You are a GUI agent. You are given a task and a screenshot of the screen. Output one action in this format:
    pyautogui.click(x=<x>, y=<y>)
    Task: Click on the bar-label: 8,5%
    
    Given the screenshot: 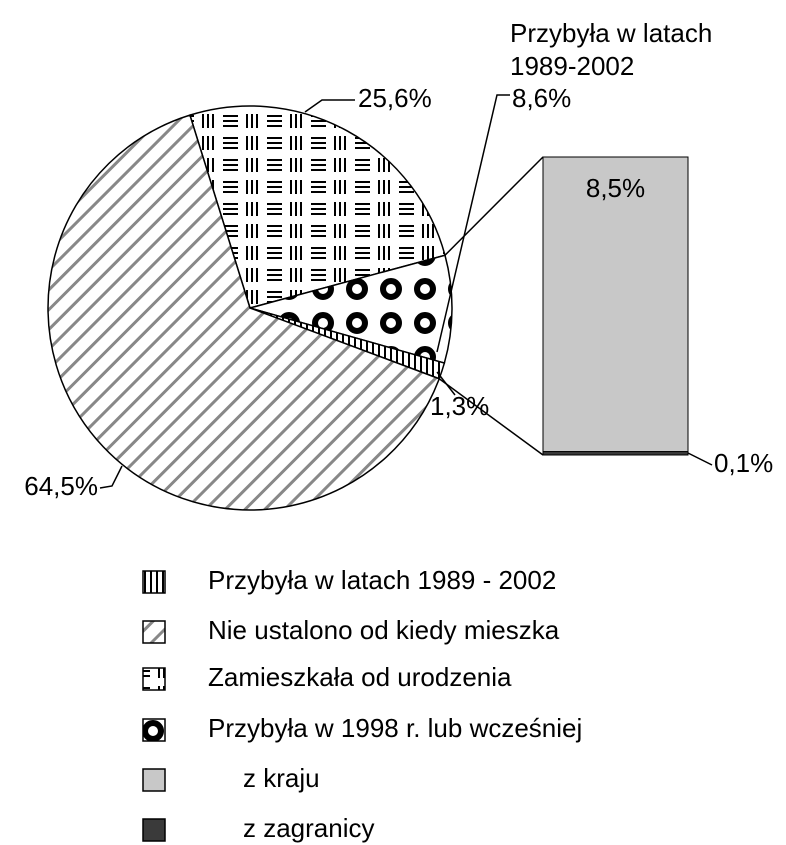 What is the action you would take?
    pyautogui.click(x=615, y=188)
    